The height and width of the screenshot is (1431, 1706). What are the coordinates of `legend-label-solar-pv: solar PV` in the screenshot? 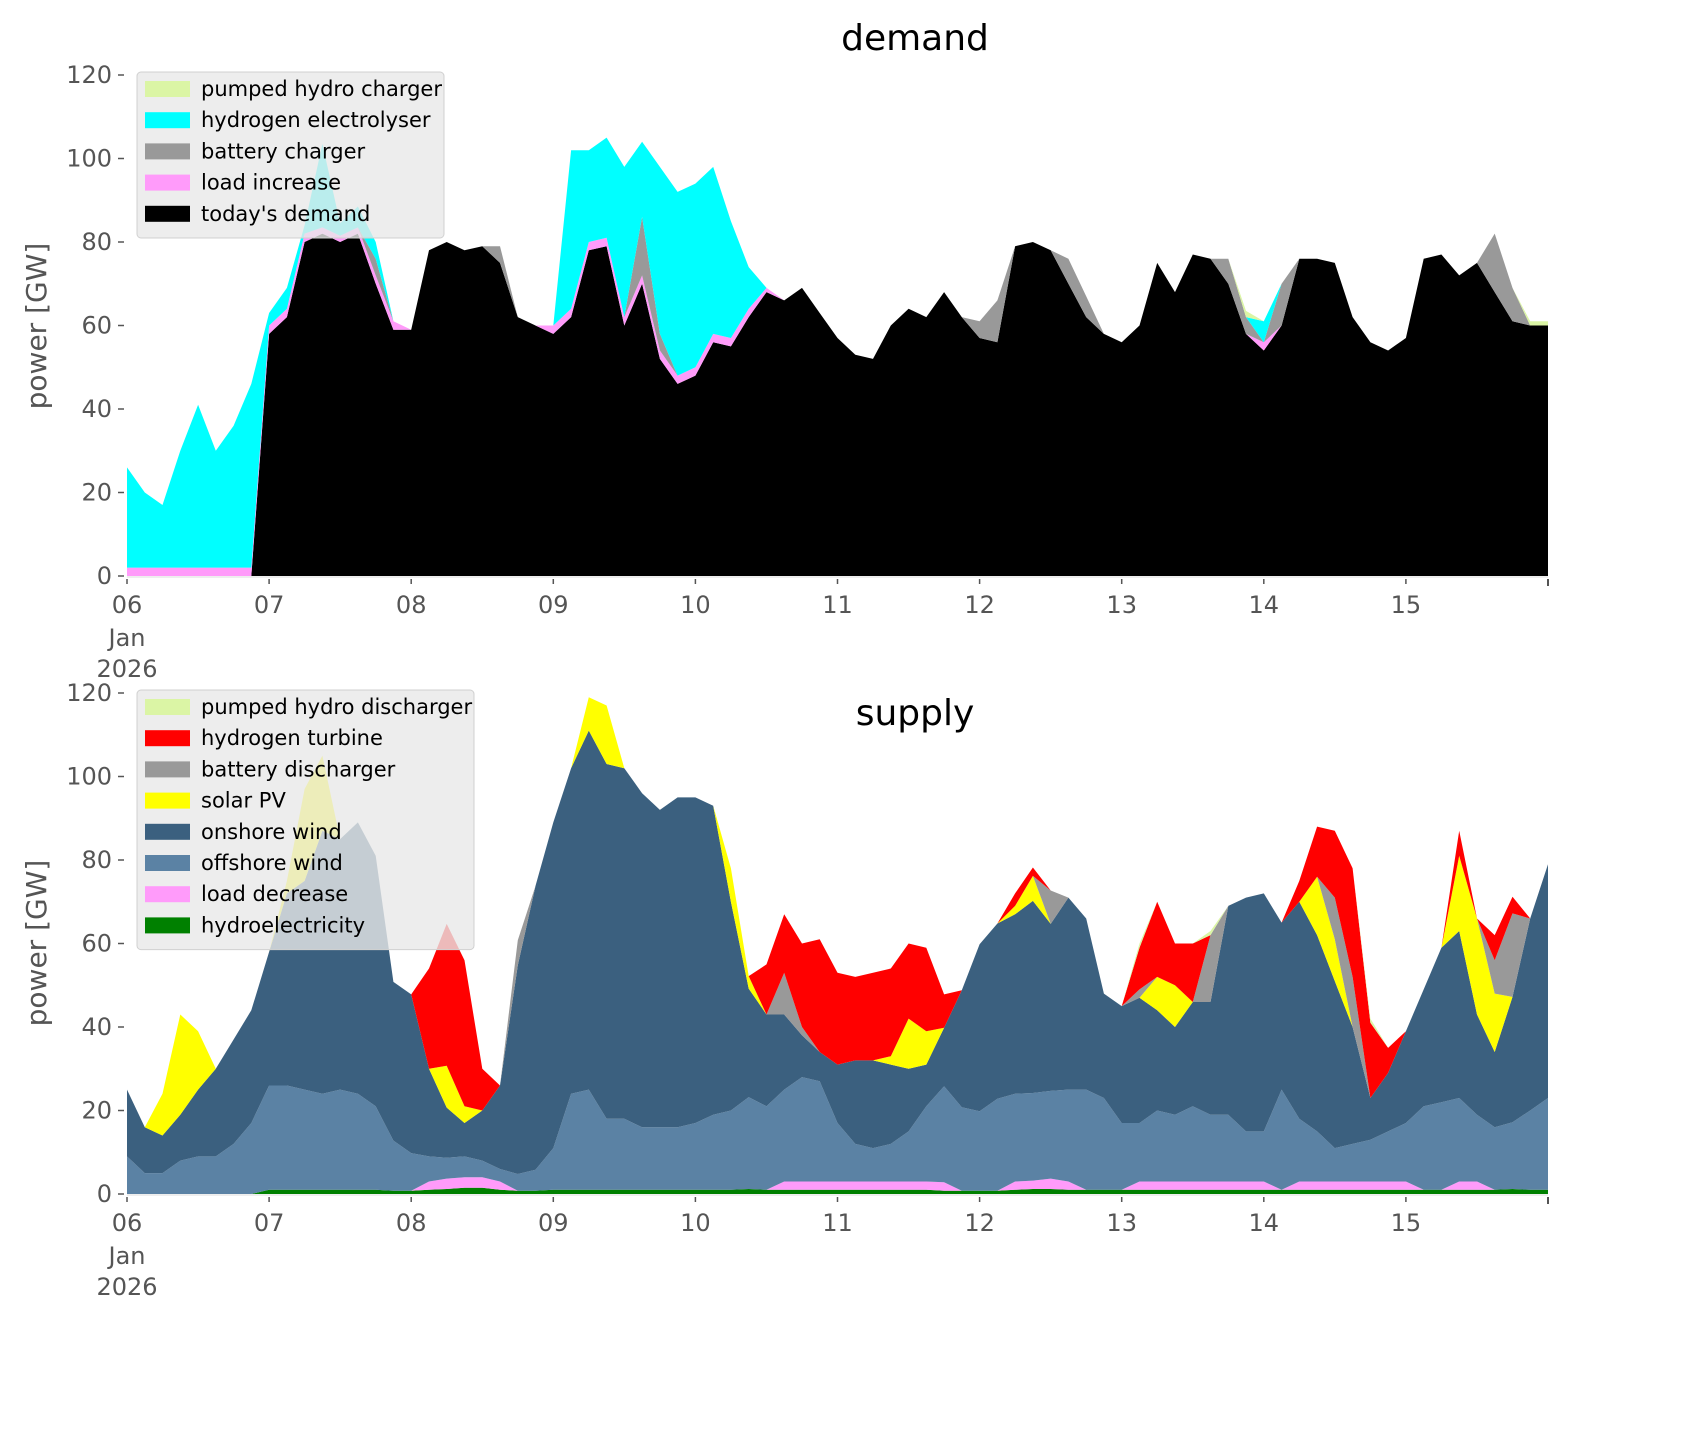 It's located at (243, 801).